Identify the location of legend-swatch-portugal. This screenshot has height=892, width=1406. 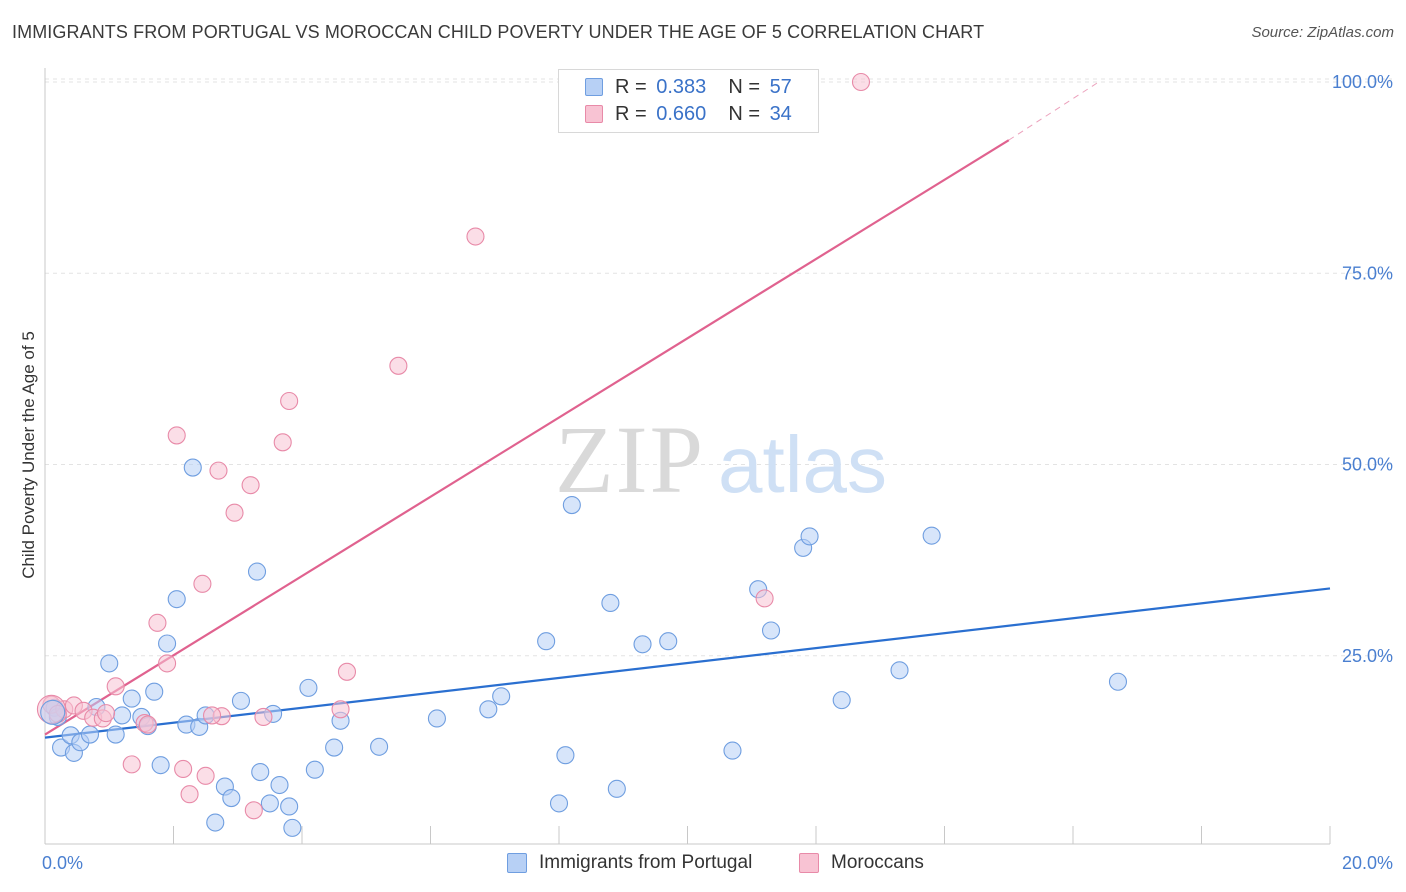
(594, 87).